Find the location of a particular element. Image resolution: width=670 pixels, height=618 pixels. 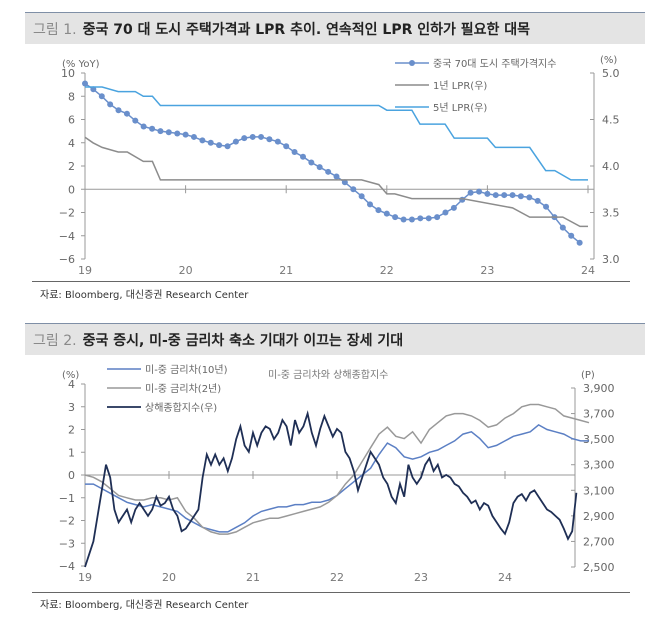

right-axis-tick-label: 3.5 is located at coordinates (611, 213).